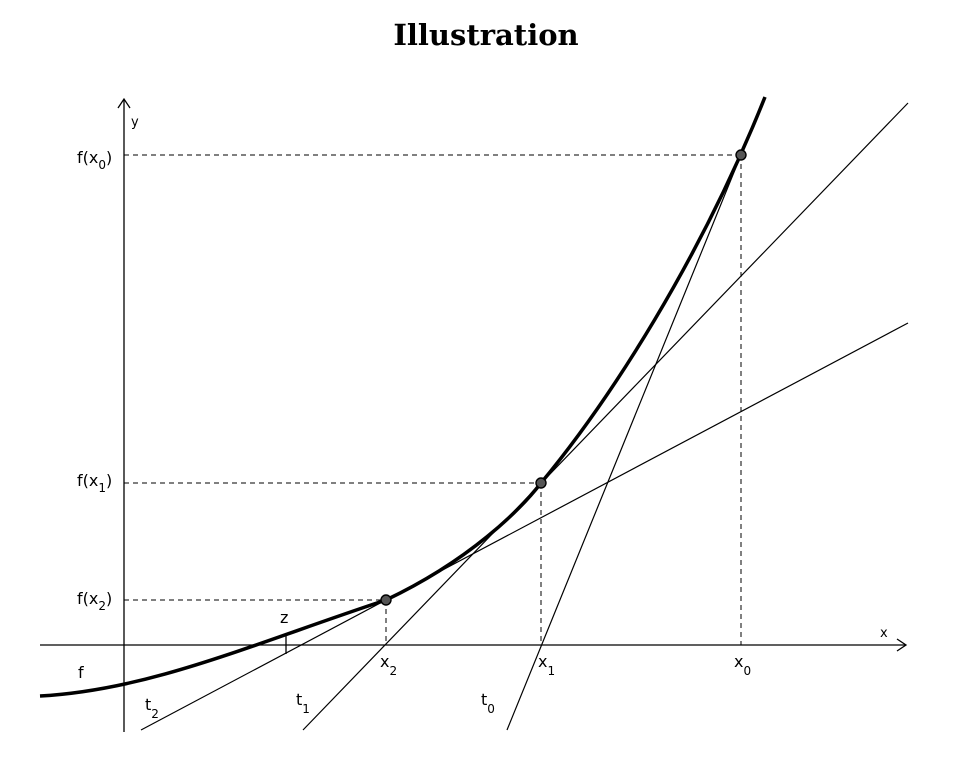 This screenshot has height=761, width=972. What do you see at coordinates (742, 665) in the screenshot?
I see `x0-label: x0` at bounding box center [742, 665].